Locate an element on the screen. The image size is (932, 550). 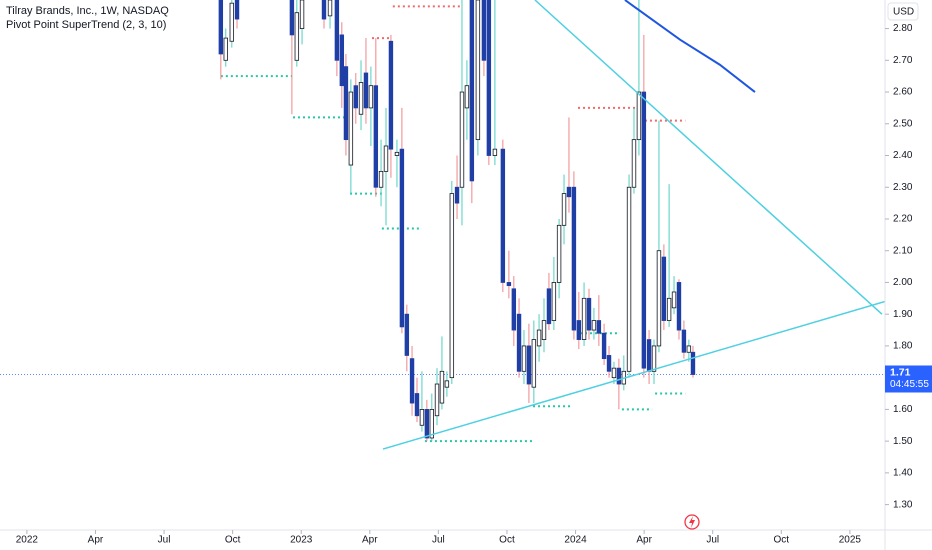
y-tick-label: 1.60 is located at coordinates (903, 409).